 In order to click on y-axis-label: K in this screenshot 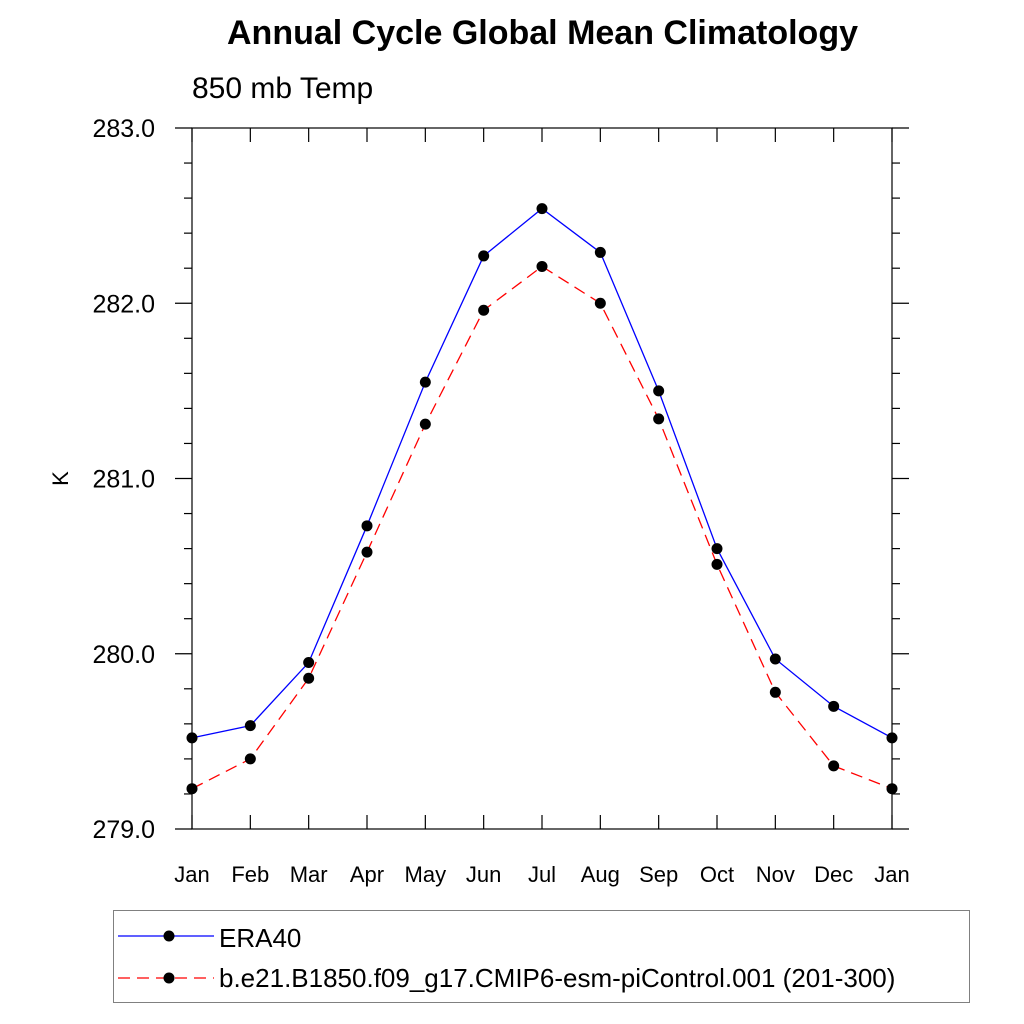, I will do `click(60, 478)`.